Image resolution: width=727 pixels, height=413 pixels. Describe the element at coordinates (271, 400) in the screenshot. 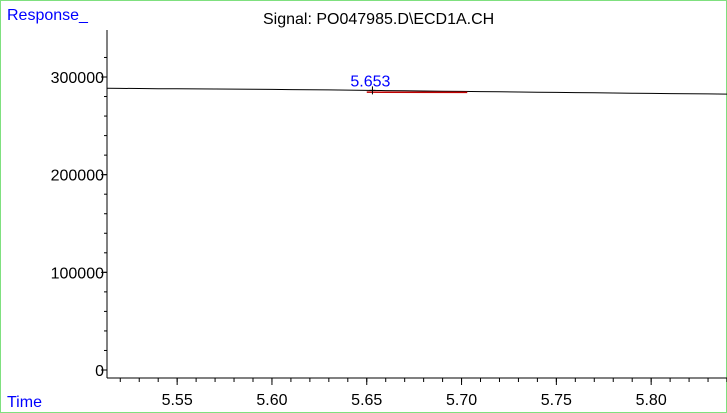

I see `x-tick-label: 5.60` at that location.